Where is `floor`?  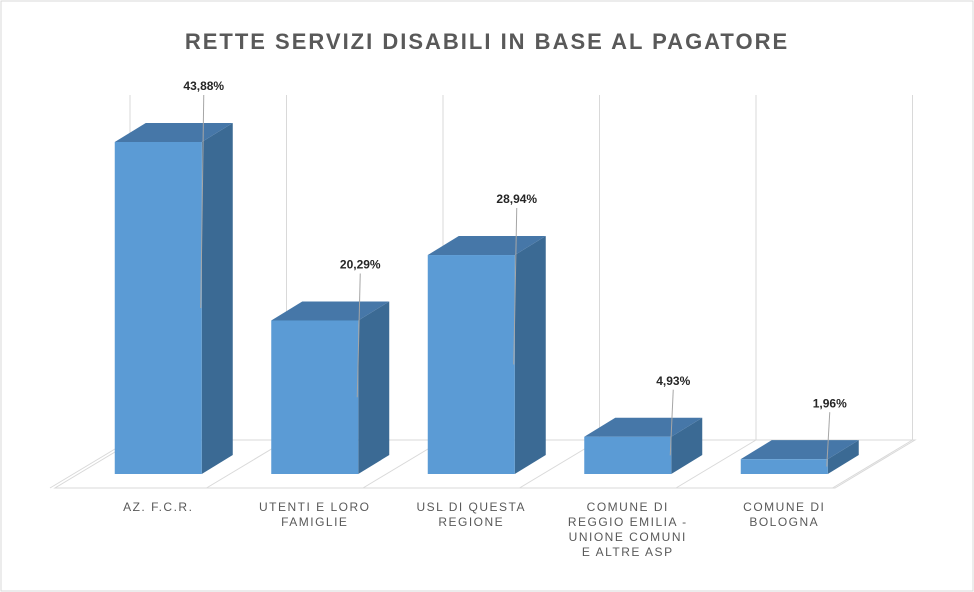 floor is located at coordinates (485, 464).